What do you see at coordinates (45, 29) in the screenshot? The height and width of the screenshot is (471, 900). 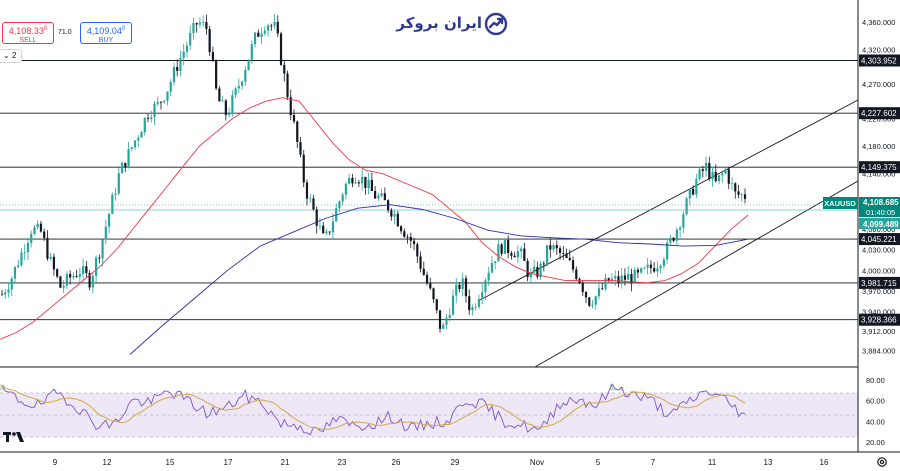 I see `sell-price-sup: 0` at bounding box center [45, 29].